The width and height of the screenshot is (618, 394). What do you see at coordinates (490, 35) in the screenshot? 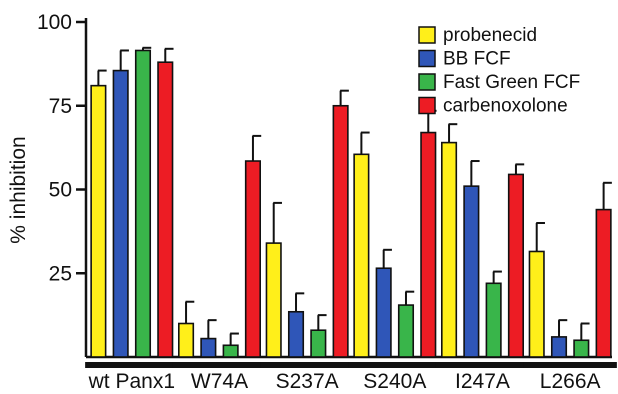
I see `legend-label: probenecid` at bounding box center [490, 35].